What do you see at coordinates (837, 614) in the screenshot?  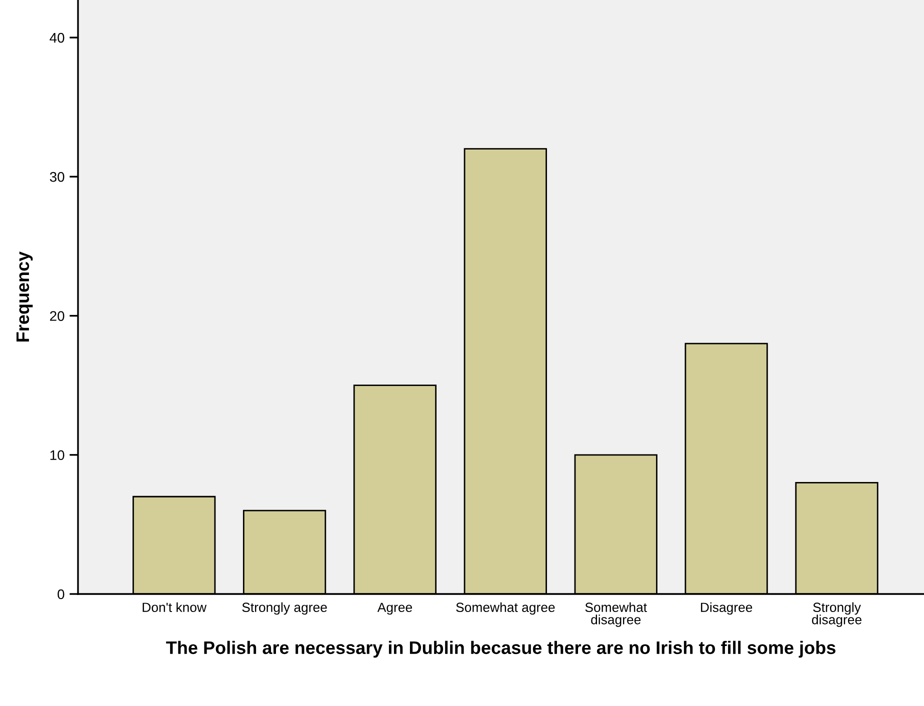 I see `x-tick-label: Strongly disagree` at bounding box center [837, 614].